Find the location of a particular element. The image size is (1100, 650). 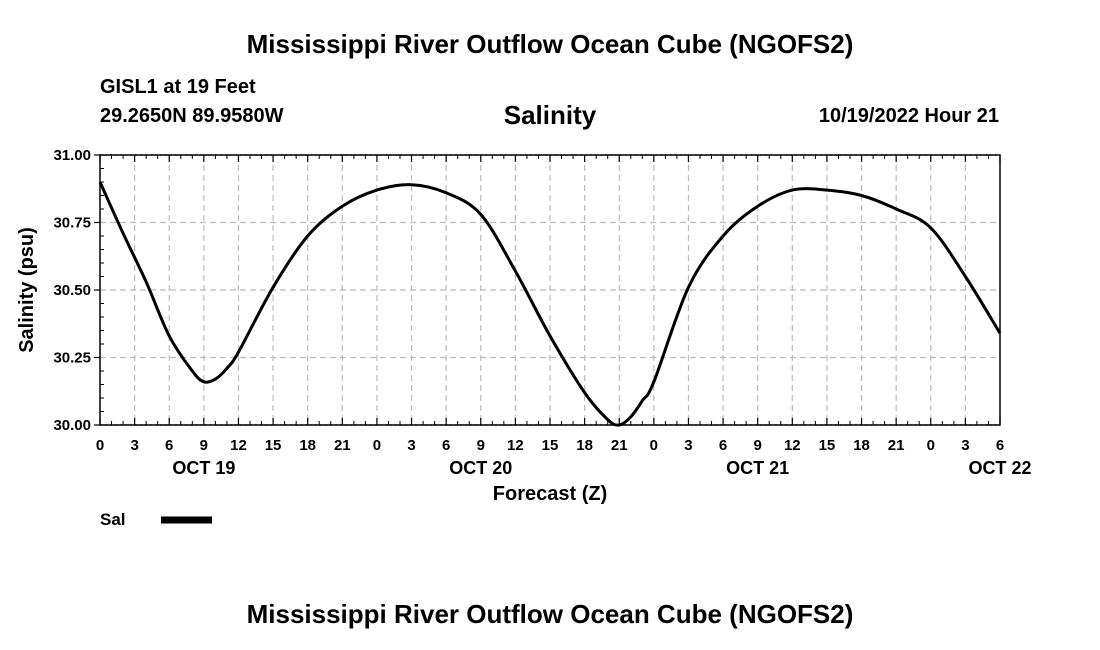

date-label: OCT 20 is located at coordinates (480, 468).